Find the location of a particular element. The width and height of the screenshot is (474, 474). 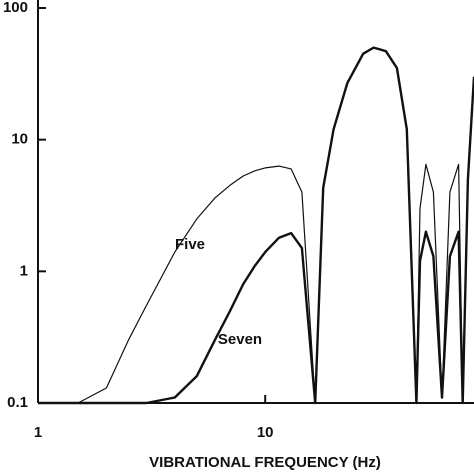

y-tick-label: 10 is located at coordinates (19, 139).